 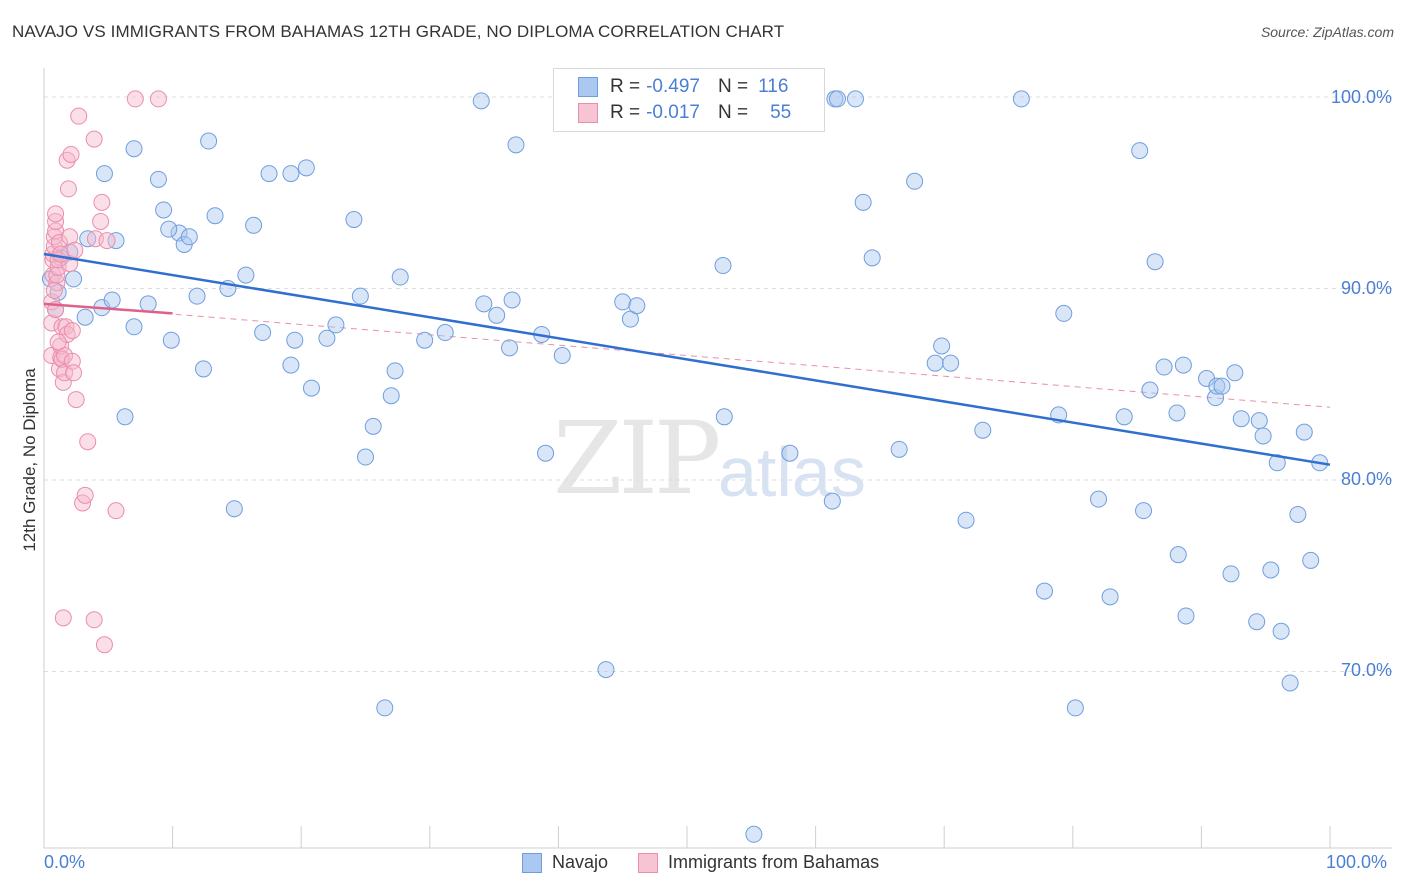 I want to click on r-value: -0.497, so click(x=673, y=86).